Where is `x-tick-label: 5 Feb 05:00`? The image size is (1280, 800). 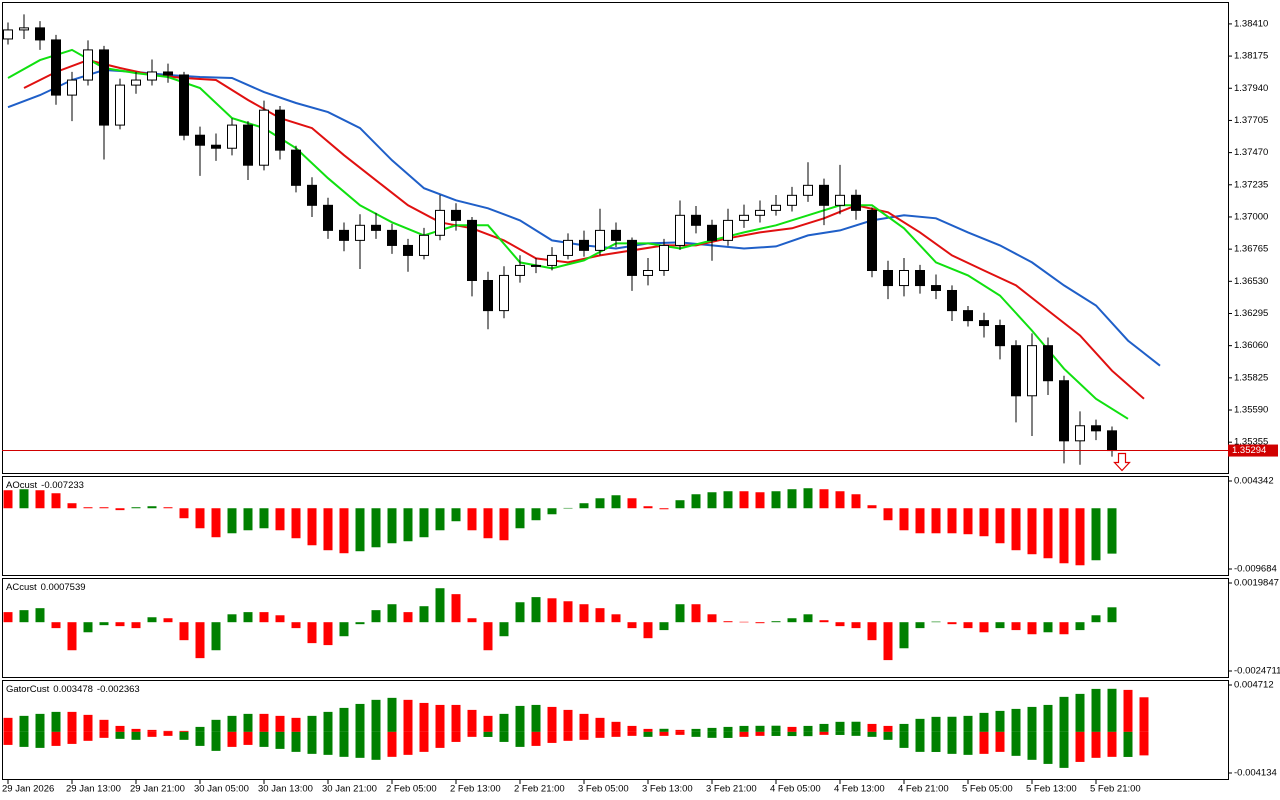 x-tick-label: 5 Feb 05:00 is located at coordinates (987, 789).